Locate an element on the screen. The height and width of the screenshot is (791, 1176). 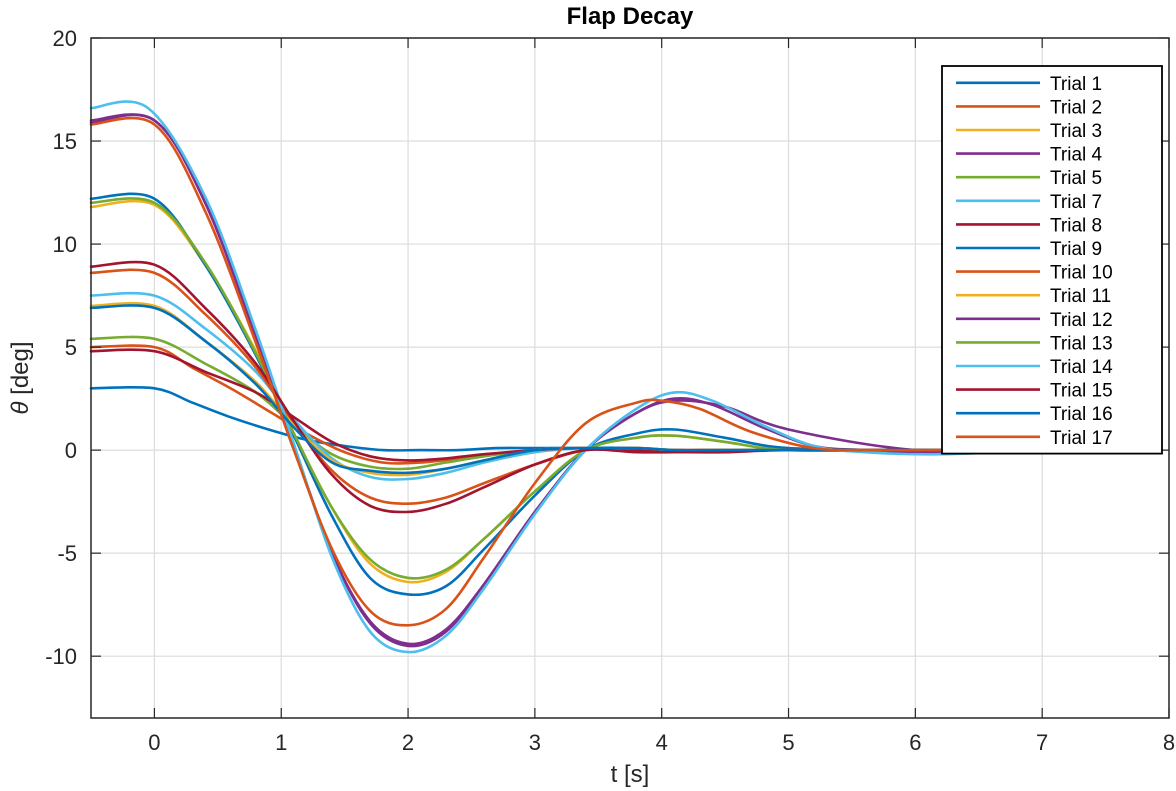
legend-label: Trial 7 is located at coordinates (1076, 202).